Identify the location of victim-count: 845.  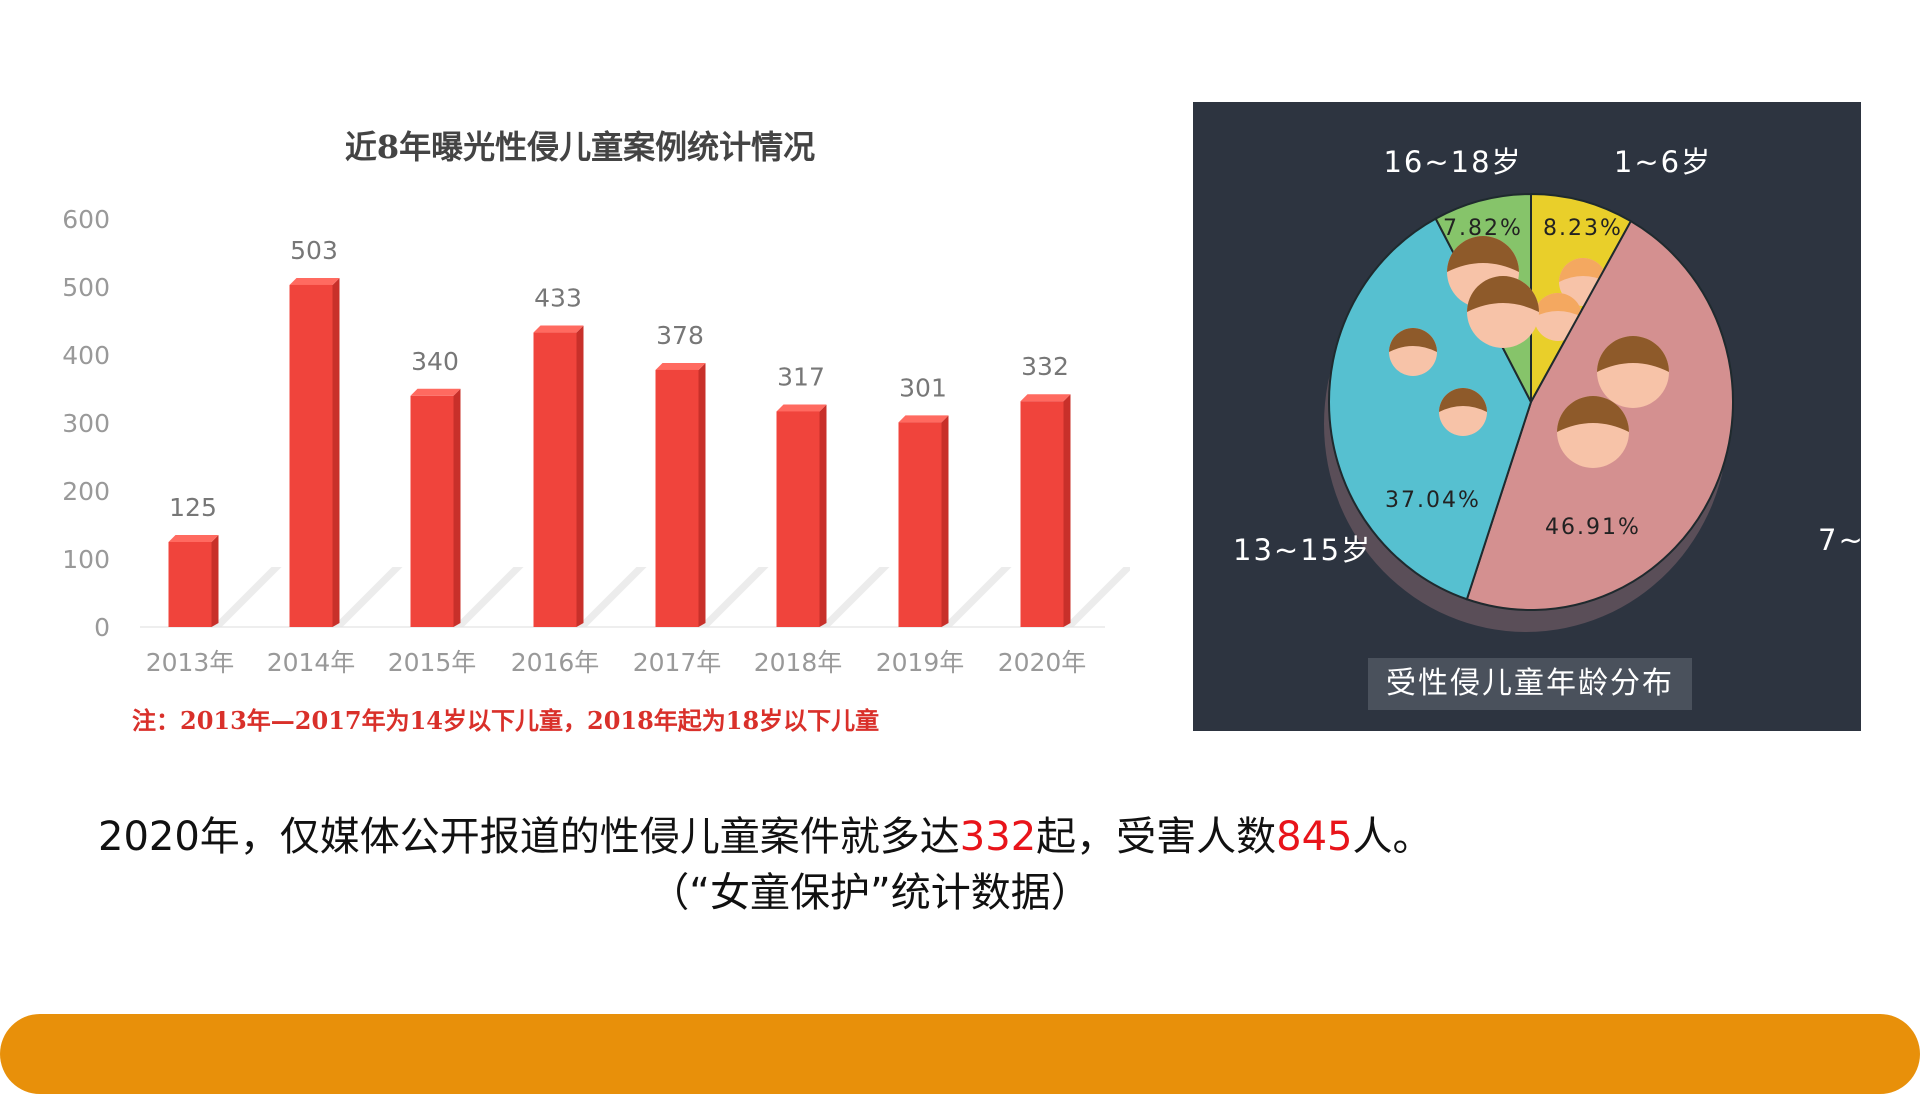
(1314, 837).